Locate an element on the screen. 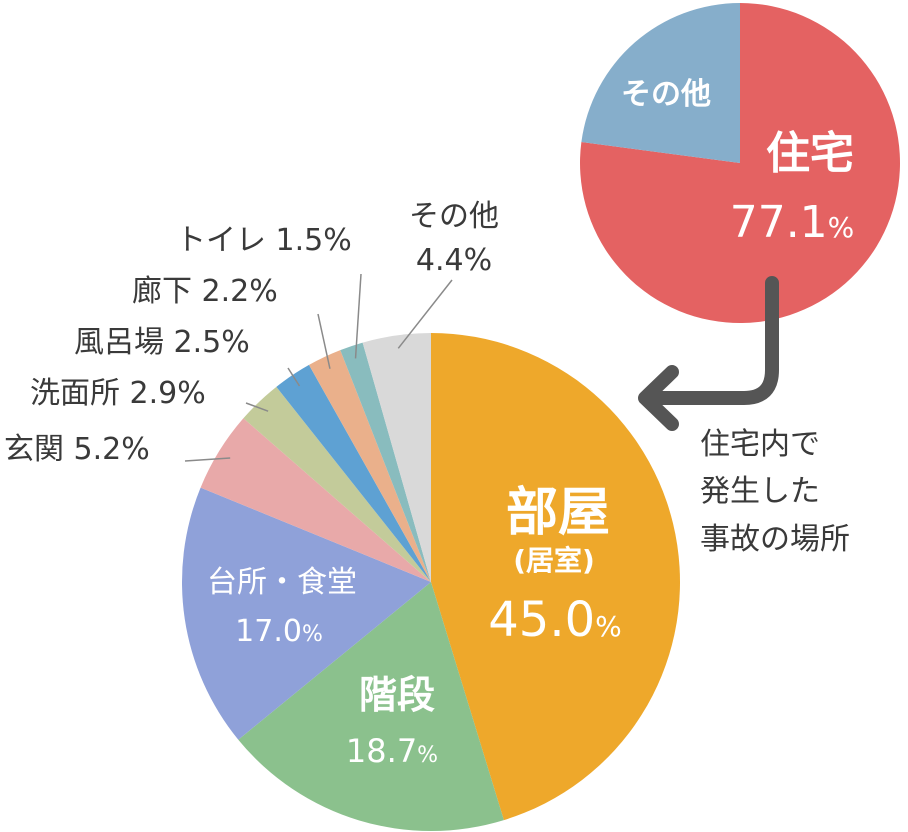 The image size is (908, 832). annotation-line-2: 発生した is located at coordinates (760, 491).